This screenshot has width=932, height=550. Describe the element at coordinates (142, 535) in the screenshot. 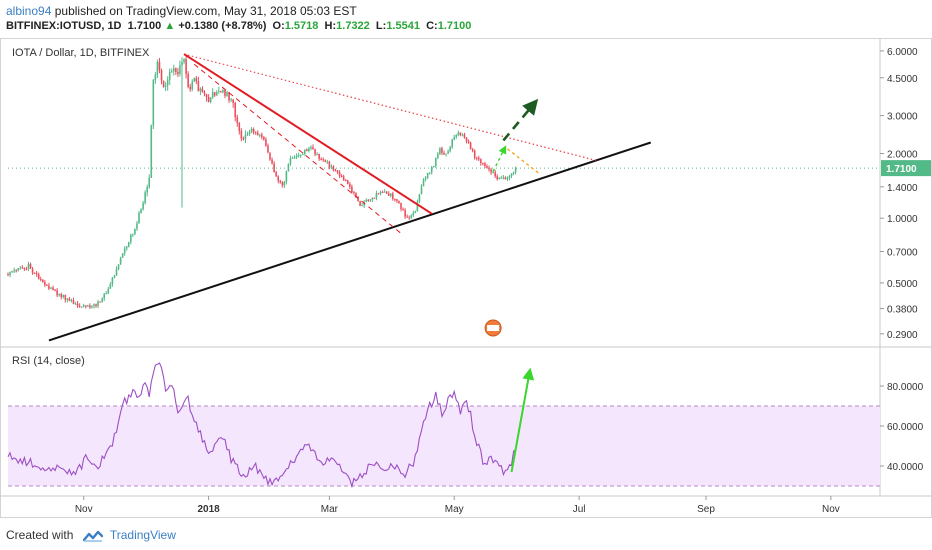

I see `tradingview-brand: TradingView` at that location.